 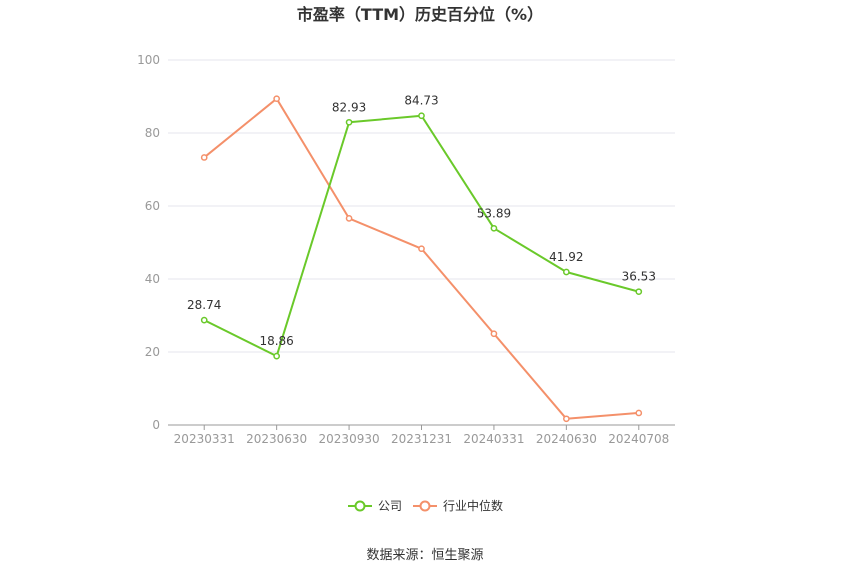 What do you see at coordinates (276, 439) in the screenshot?
I see `x-tick-label: 20230630` at bounding box center [276, 439].